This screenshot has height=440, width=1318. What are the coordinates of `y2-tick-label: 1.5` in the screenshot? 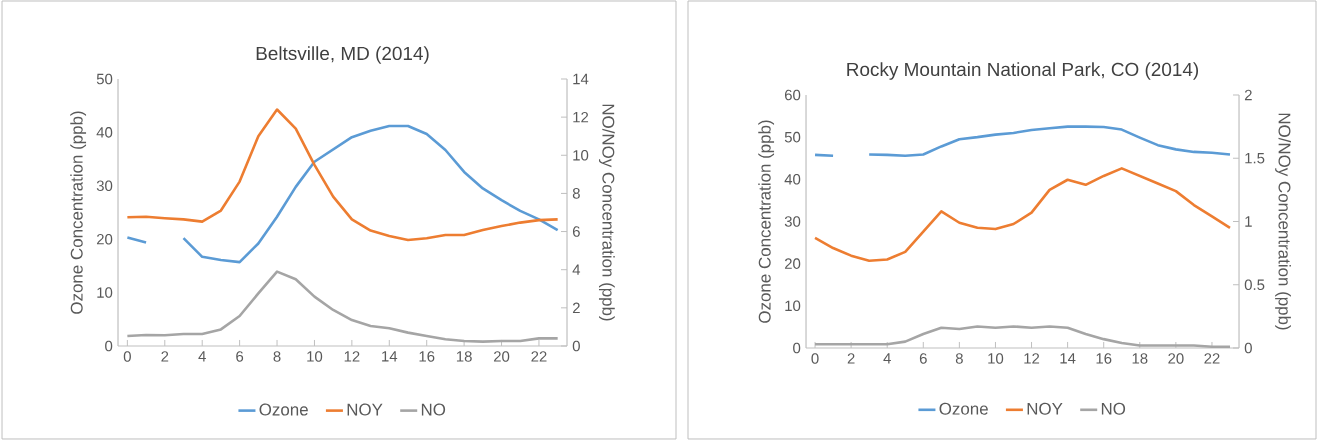 It's located at (1255, 158).